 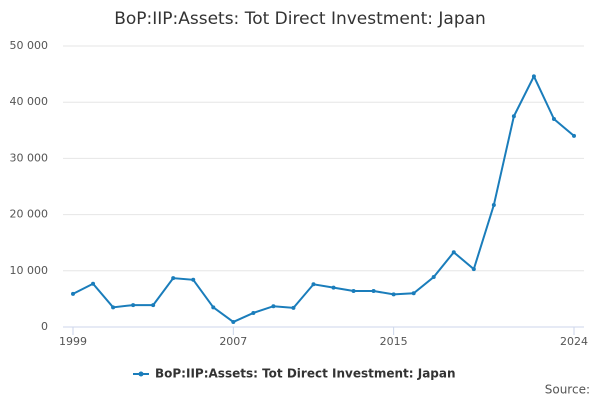 I want to click on x-tick-label: 2015, so click(x=394, y=341).